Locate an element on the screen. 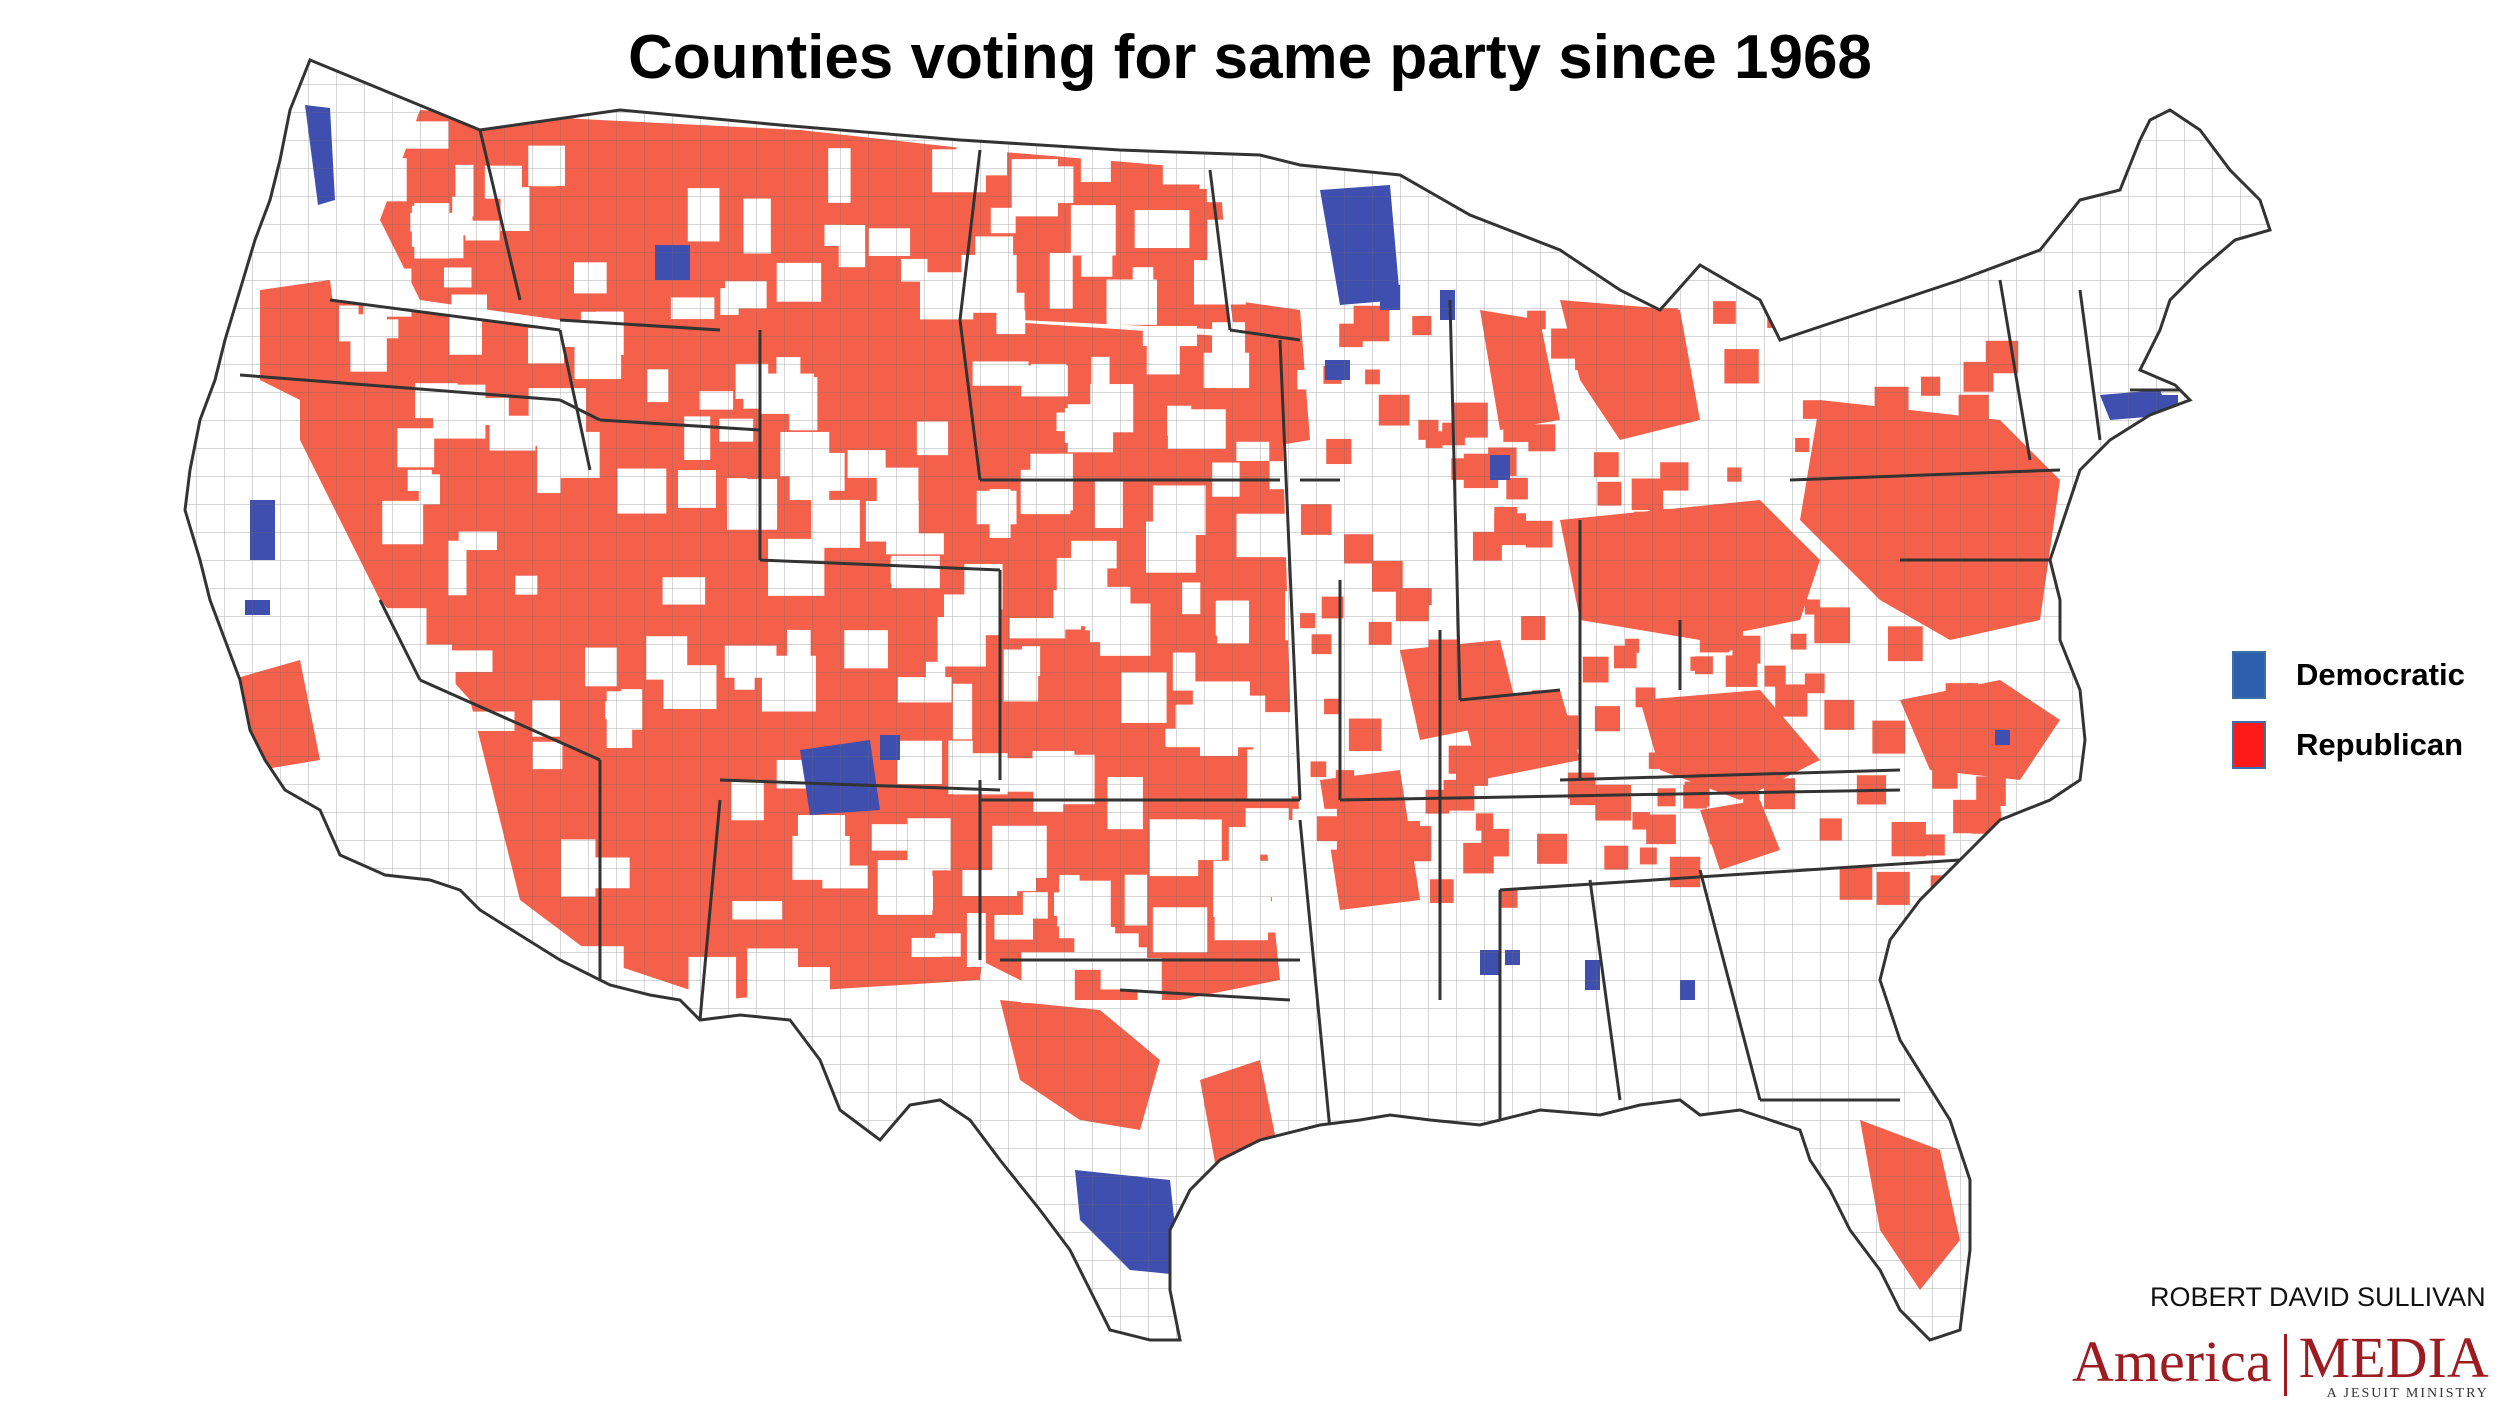  legend-item-democratic: Democratic is located at coordinates (2348, 675).